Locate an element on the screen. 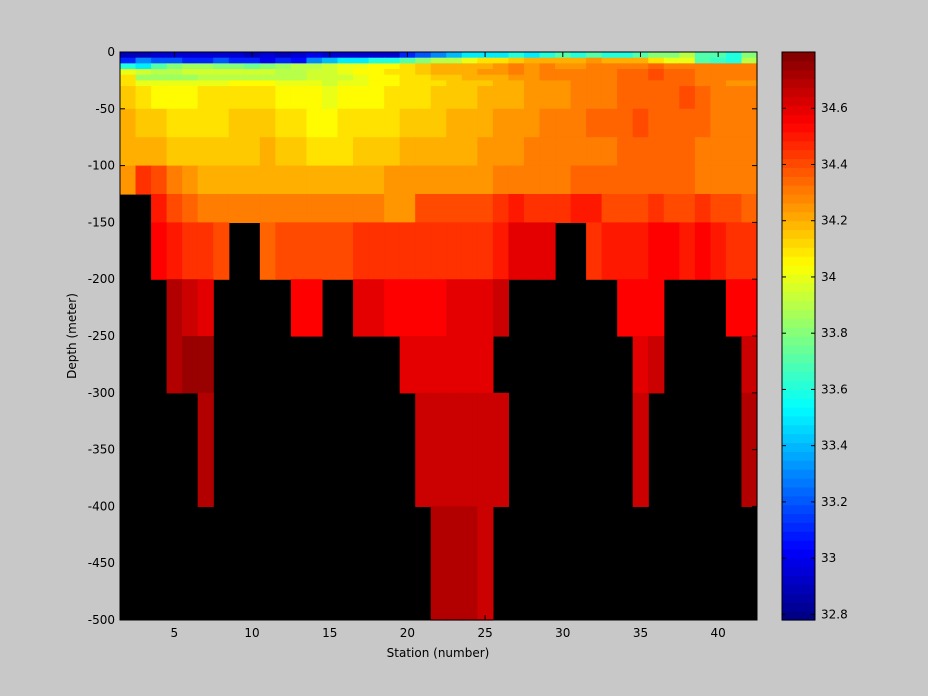 The image size is (928, 696). colorbar-tick-label: 34 is located at coordinates (828, 277).